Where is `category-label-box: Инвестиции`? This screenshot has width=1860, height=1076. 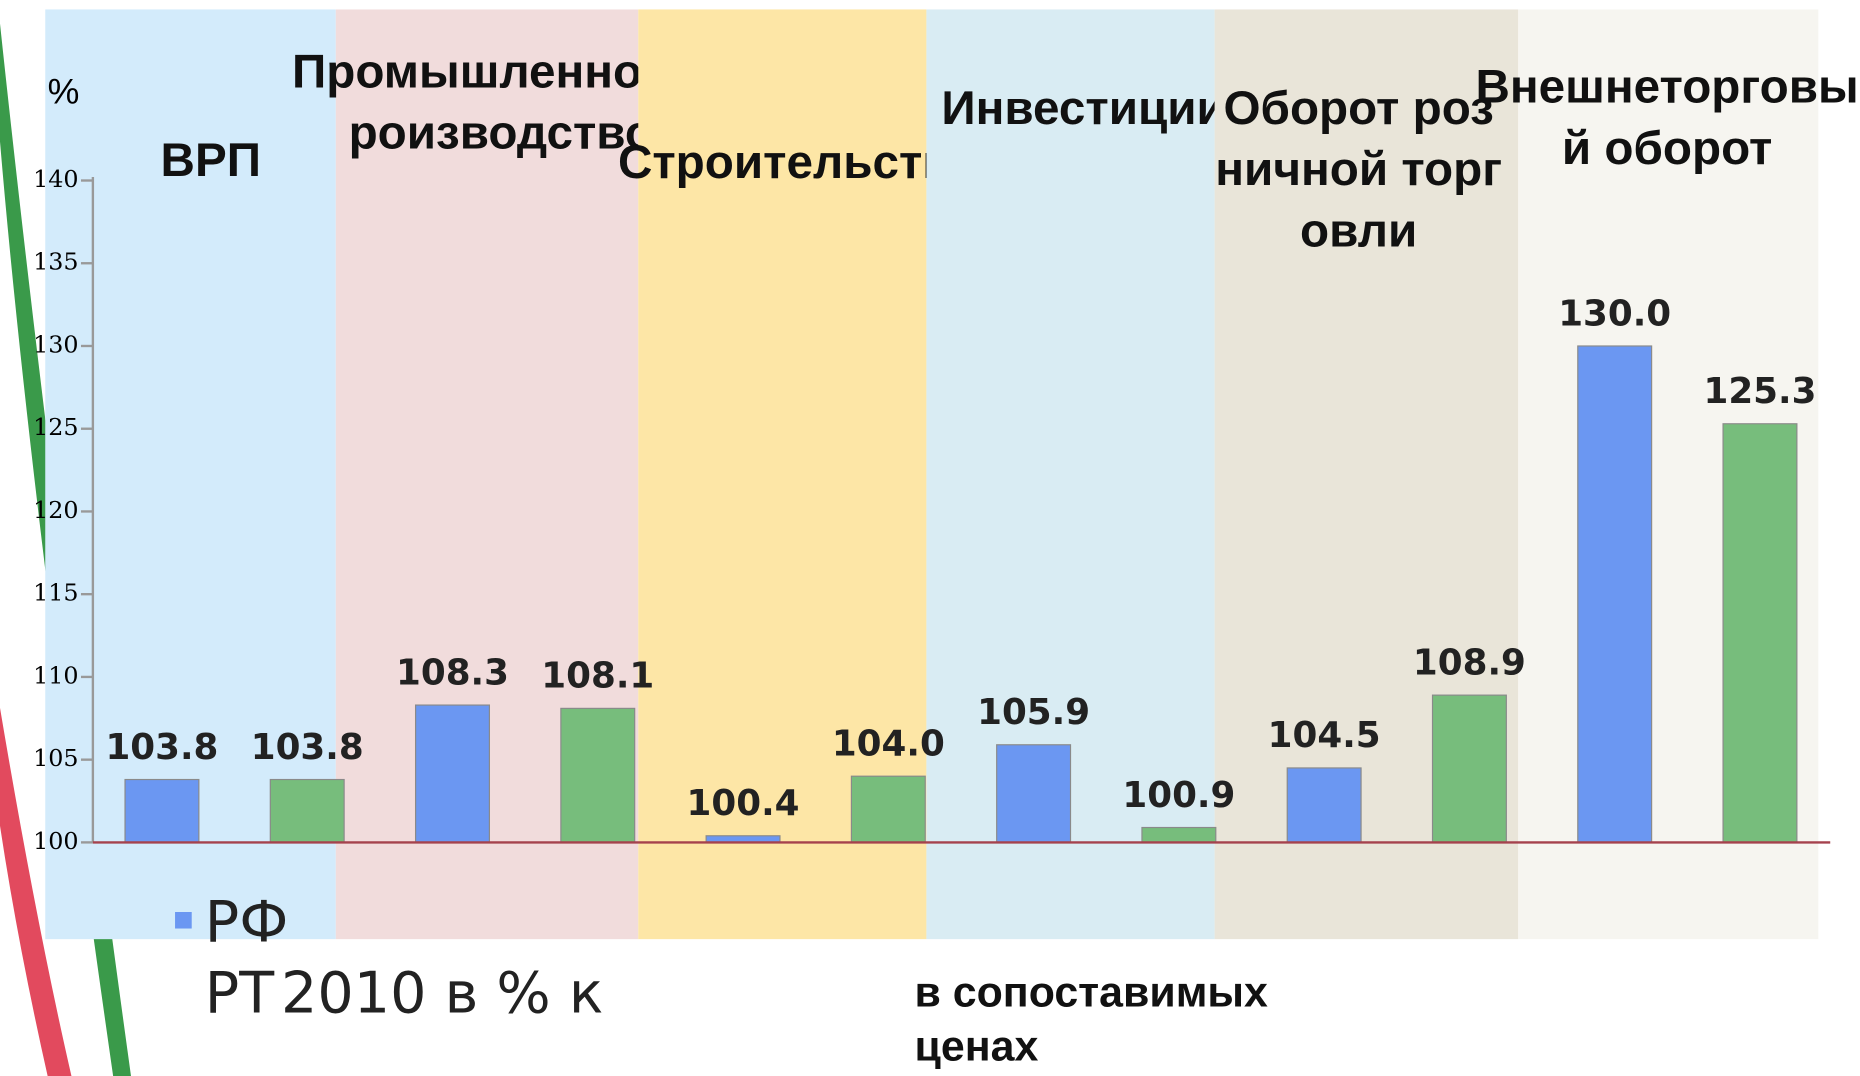
category-label-box: Инвестиции is located at coordinates (1083, 108).